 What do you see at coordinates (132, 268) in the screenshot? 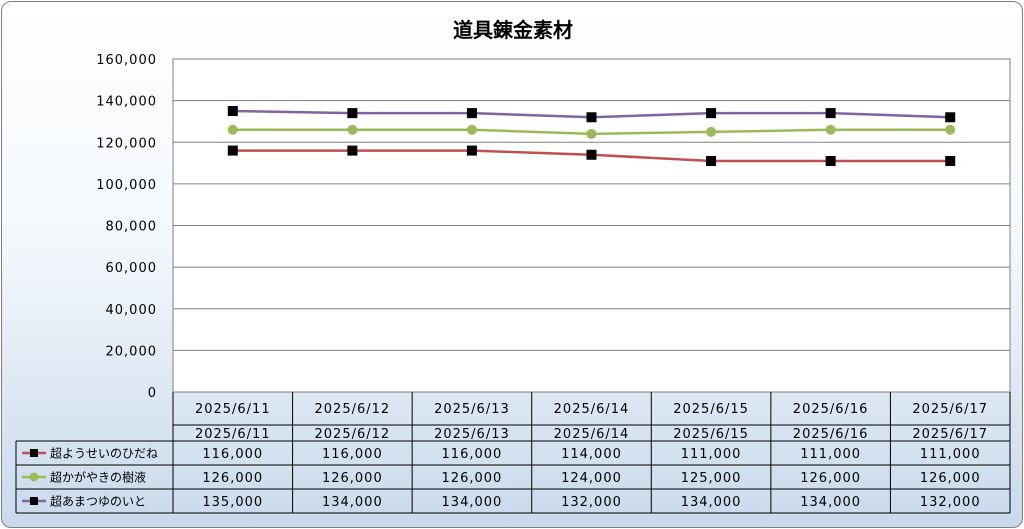
I see `y-tick-label: 60,000` at bounding box center [132, 268].